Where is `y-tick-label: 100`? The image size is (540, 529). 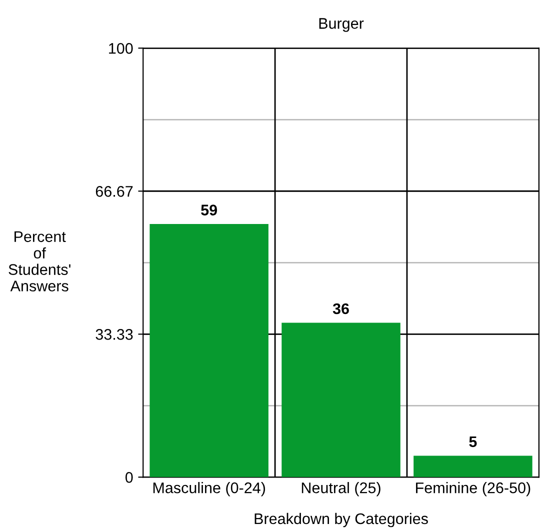
y-tick-label: 100 is located at coordinates (121, 48).